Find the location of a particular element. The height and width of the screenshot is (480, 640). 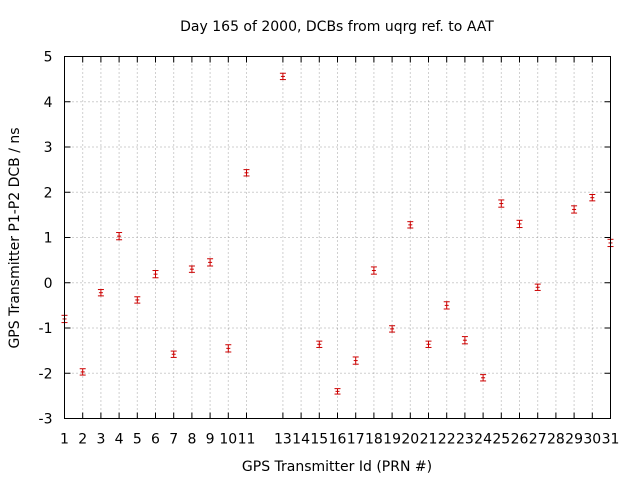

x-tick-label: 5 is located at coordinates (137, 440).